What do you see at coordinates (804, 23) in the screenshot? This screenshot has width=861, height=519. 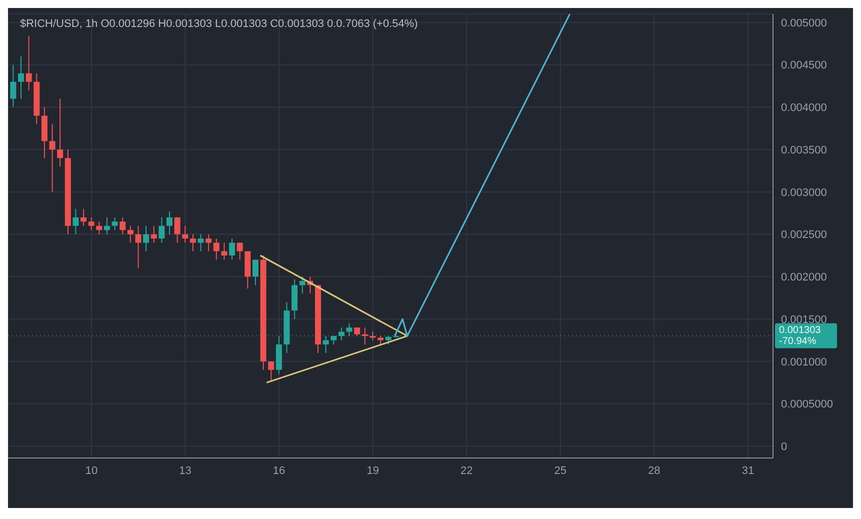 I see `y-tick-label: 0.005000` at bounding box center [804, 23].